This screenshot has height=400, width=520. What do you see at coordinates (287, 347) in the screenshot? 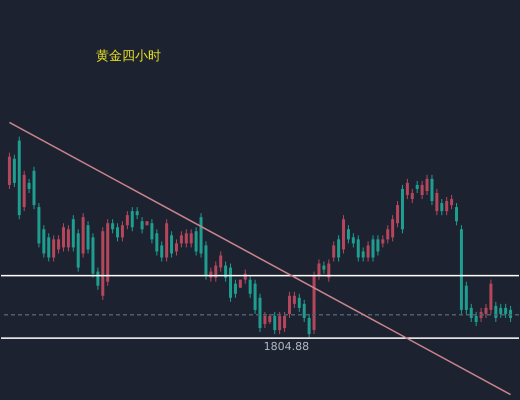
I see `text: 1804.88` at bounding box center [287, 347].